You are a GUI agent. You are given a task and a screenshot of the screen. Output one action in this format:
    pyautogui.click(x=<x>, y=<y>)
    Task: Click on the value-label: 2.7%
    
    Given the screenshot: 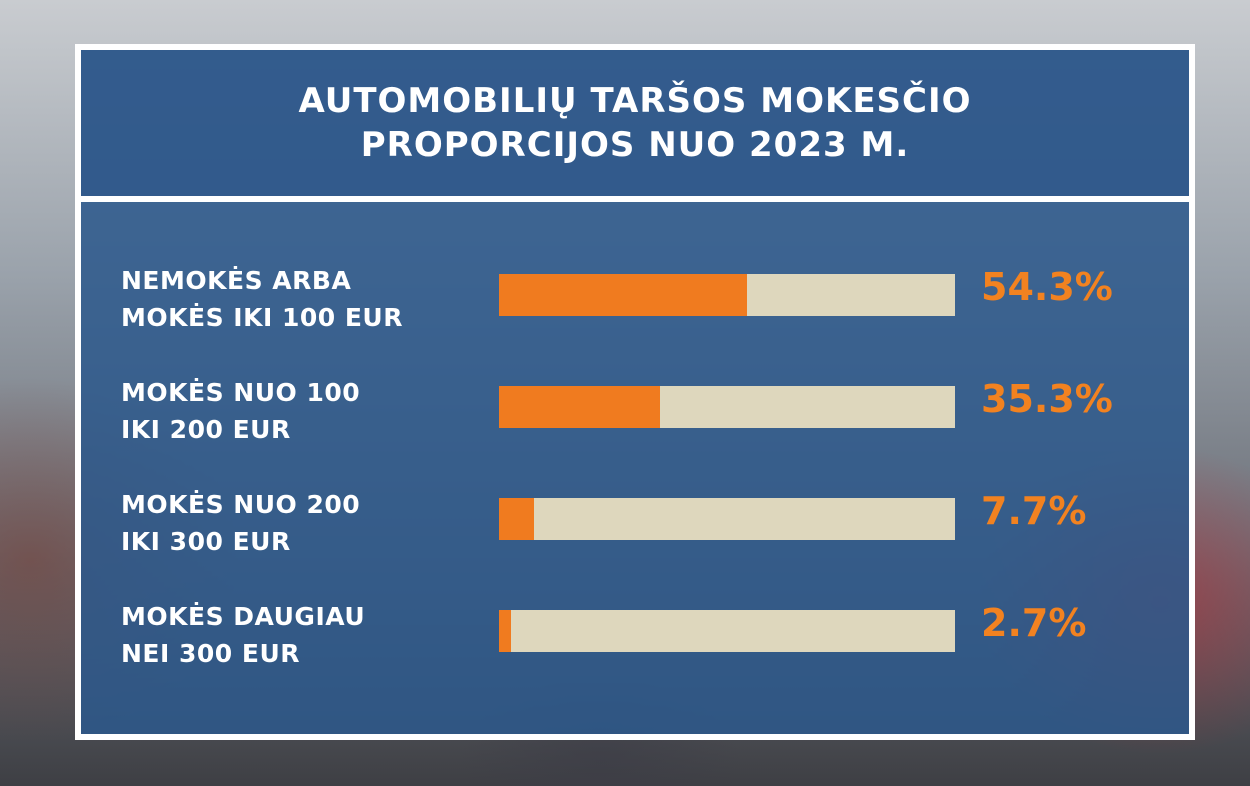 What is the action you would take?
    pyautogui.click(x=1034, y=623)
    